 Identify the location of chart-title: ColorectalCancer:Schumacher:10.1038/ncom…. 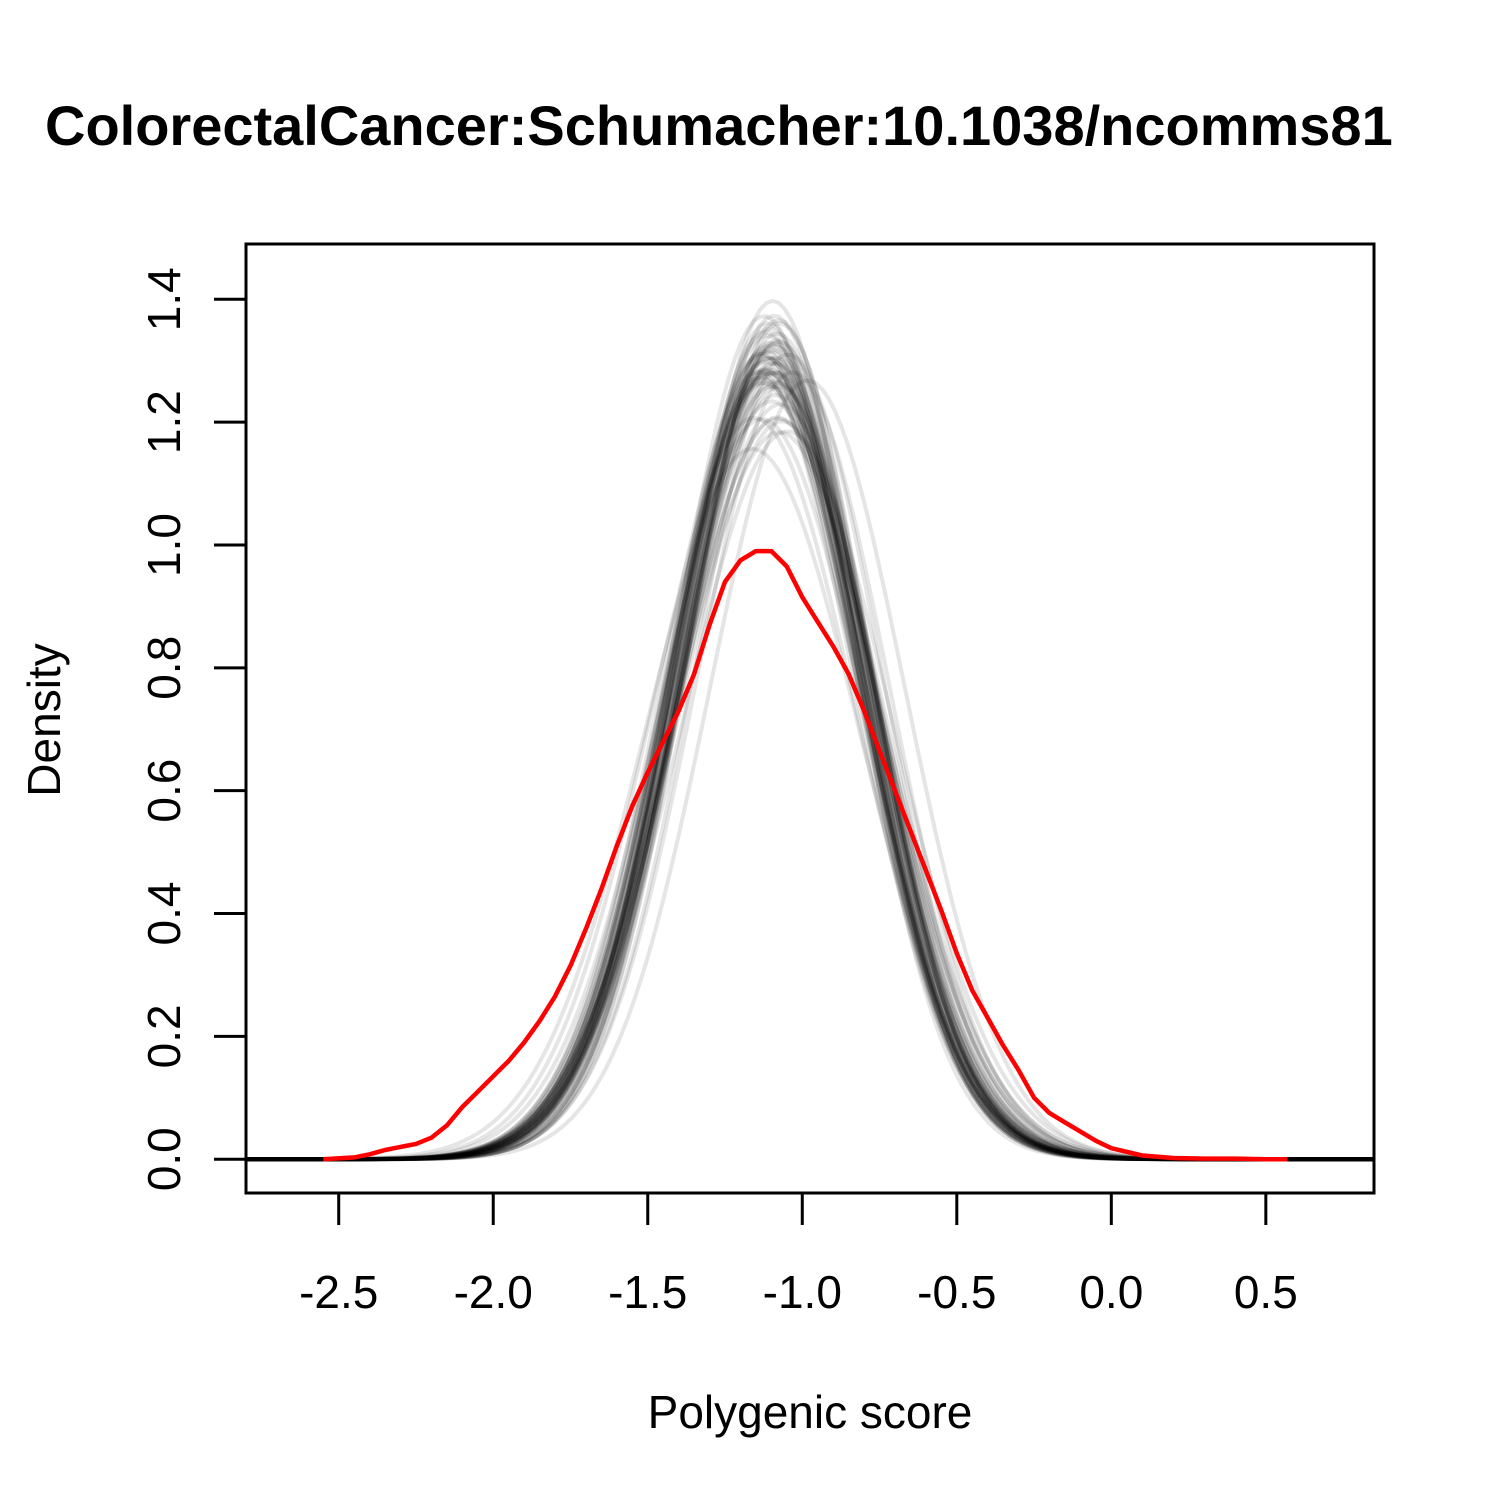
(719, 125).